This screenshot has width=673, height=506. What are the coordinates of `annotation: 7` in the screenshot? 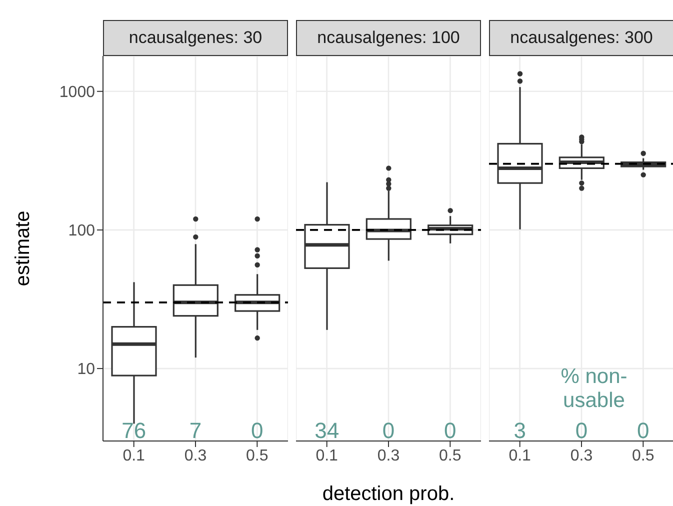 It's located at (195, 431).